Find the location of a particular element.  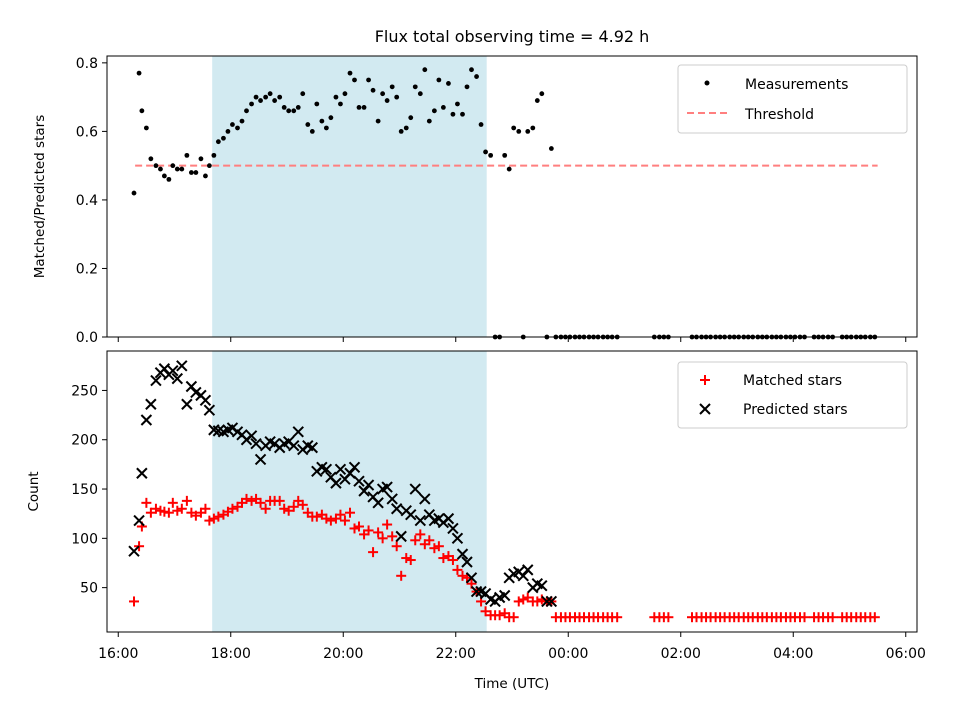

legend-marker-predicted-stars is located at coordinates (705, 409).